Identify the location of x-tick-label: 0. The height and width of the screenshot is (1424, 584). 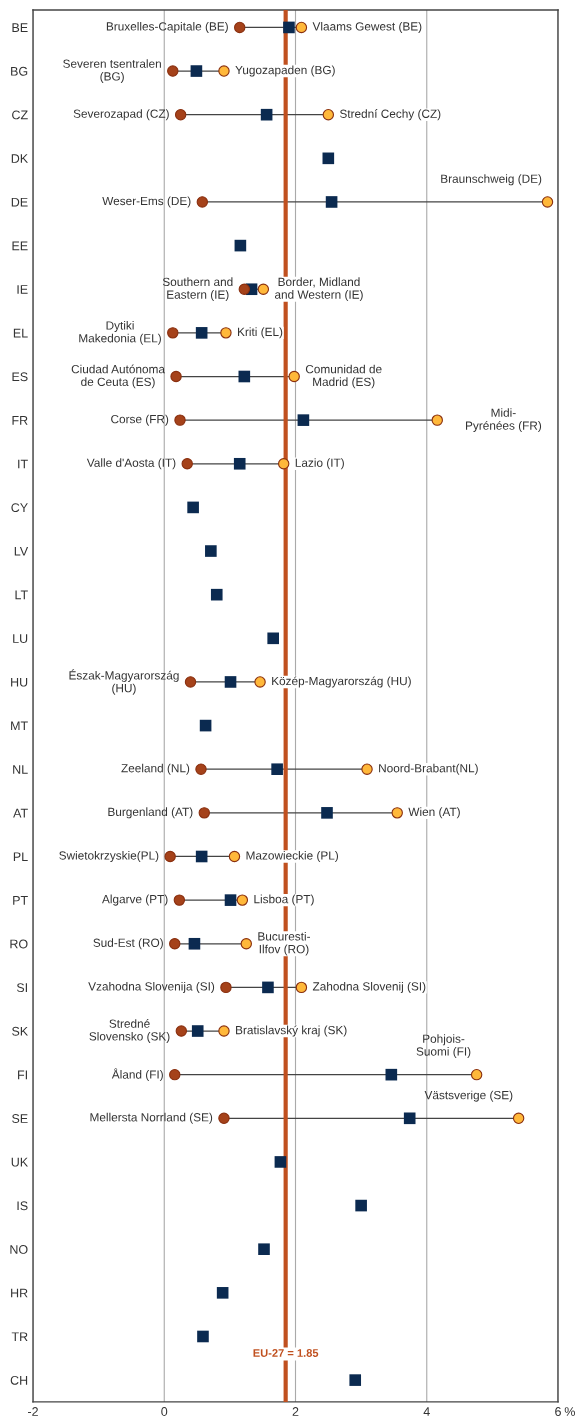
(164, 1411).